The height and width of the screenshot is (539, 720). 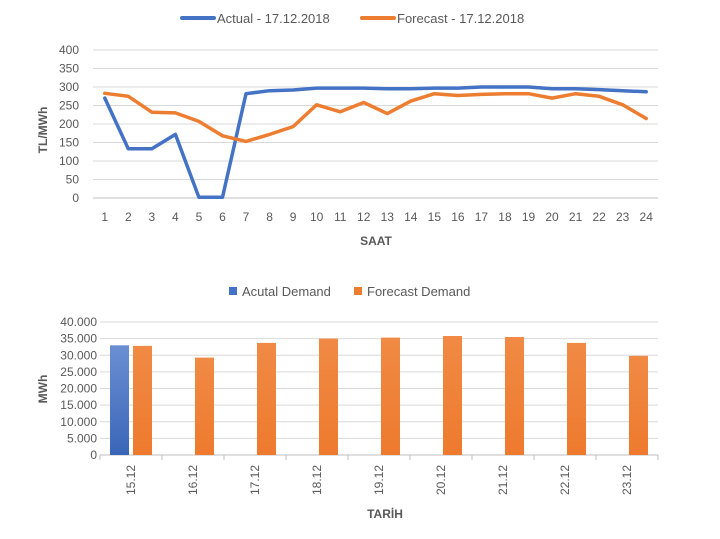 What do you see at coordinates (43, 389) in the screenshot?
I see `y-axis-label: MWh` at bounding box center [43, 389].